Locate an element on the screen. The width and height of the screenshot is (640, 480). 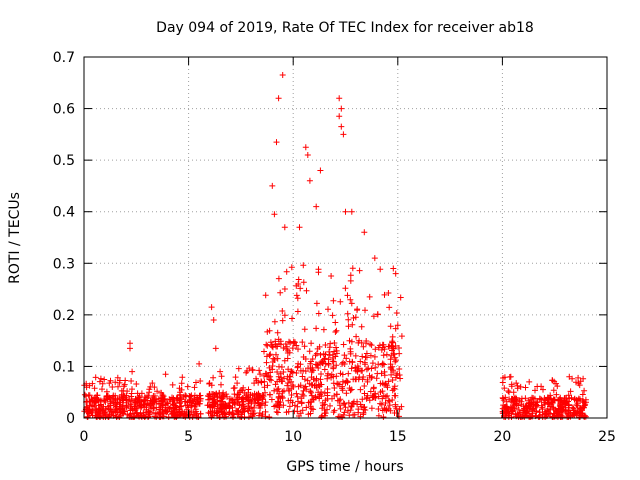
y-tick-label: 0.7 is located at coordinates (64, 58).